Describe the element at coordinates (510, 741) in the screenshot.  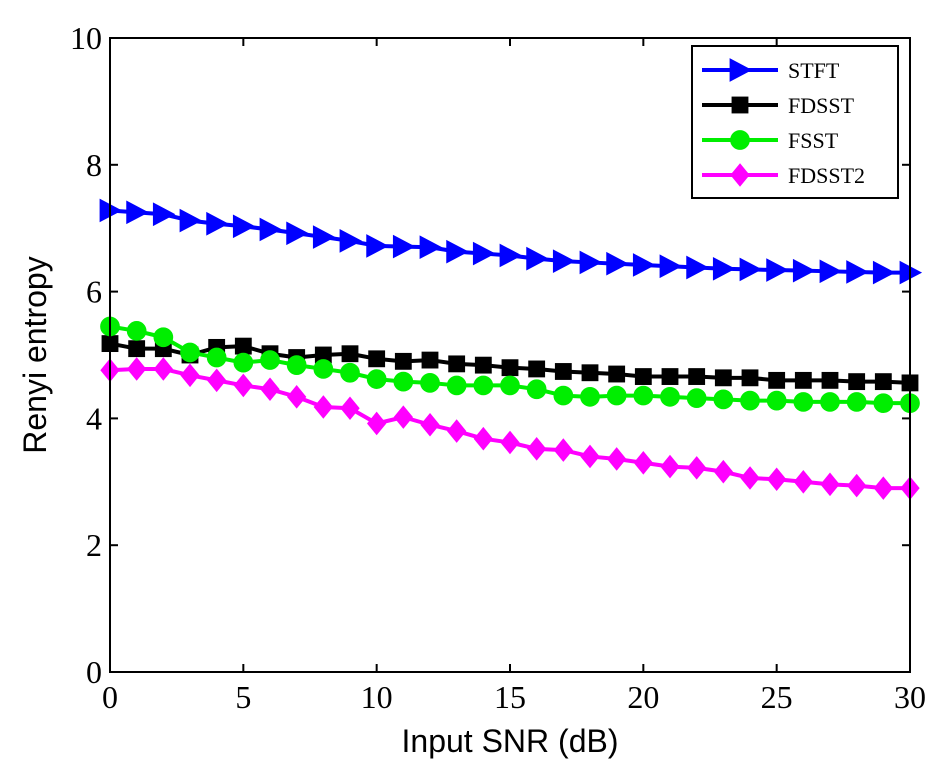
I see `x-axis-label: Input SNR (dB)` at that location.